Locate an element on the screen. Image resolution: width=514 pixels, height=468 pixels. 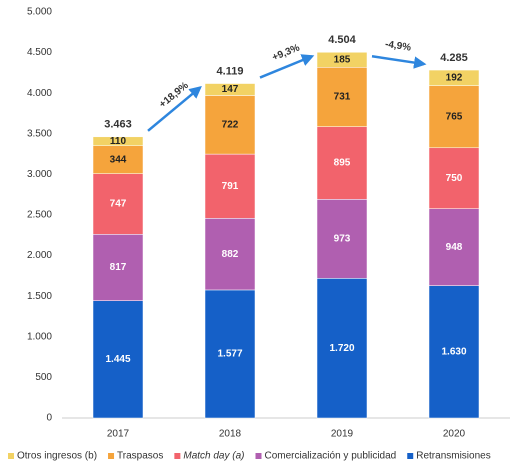
data-label: 791 is located at coordinates (230, 186).